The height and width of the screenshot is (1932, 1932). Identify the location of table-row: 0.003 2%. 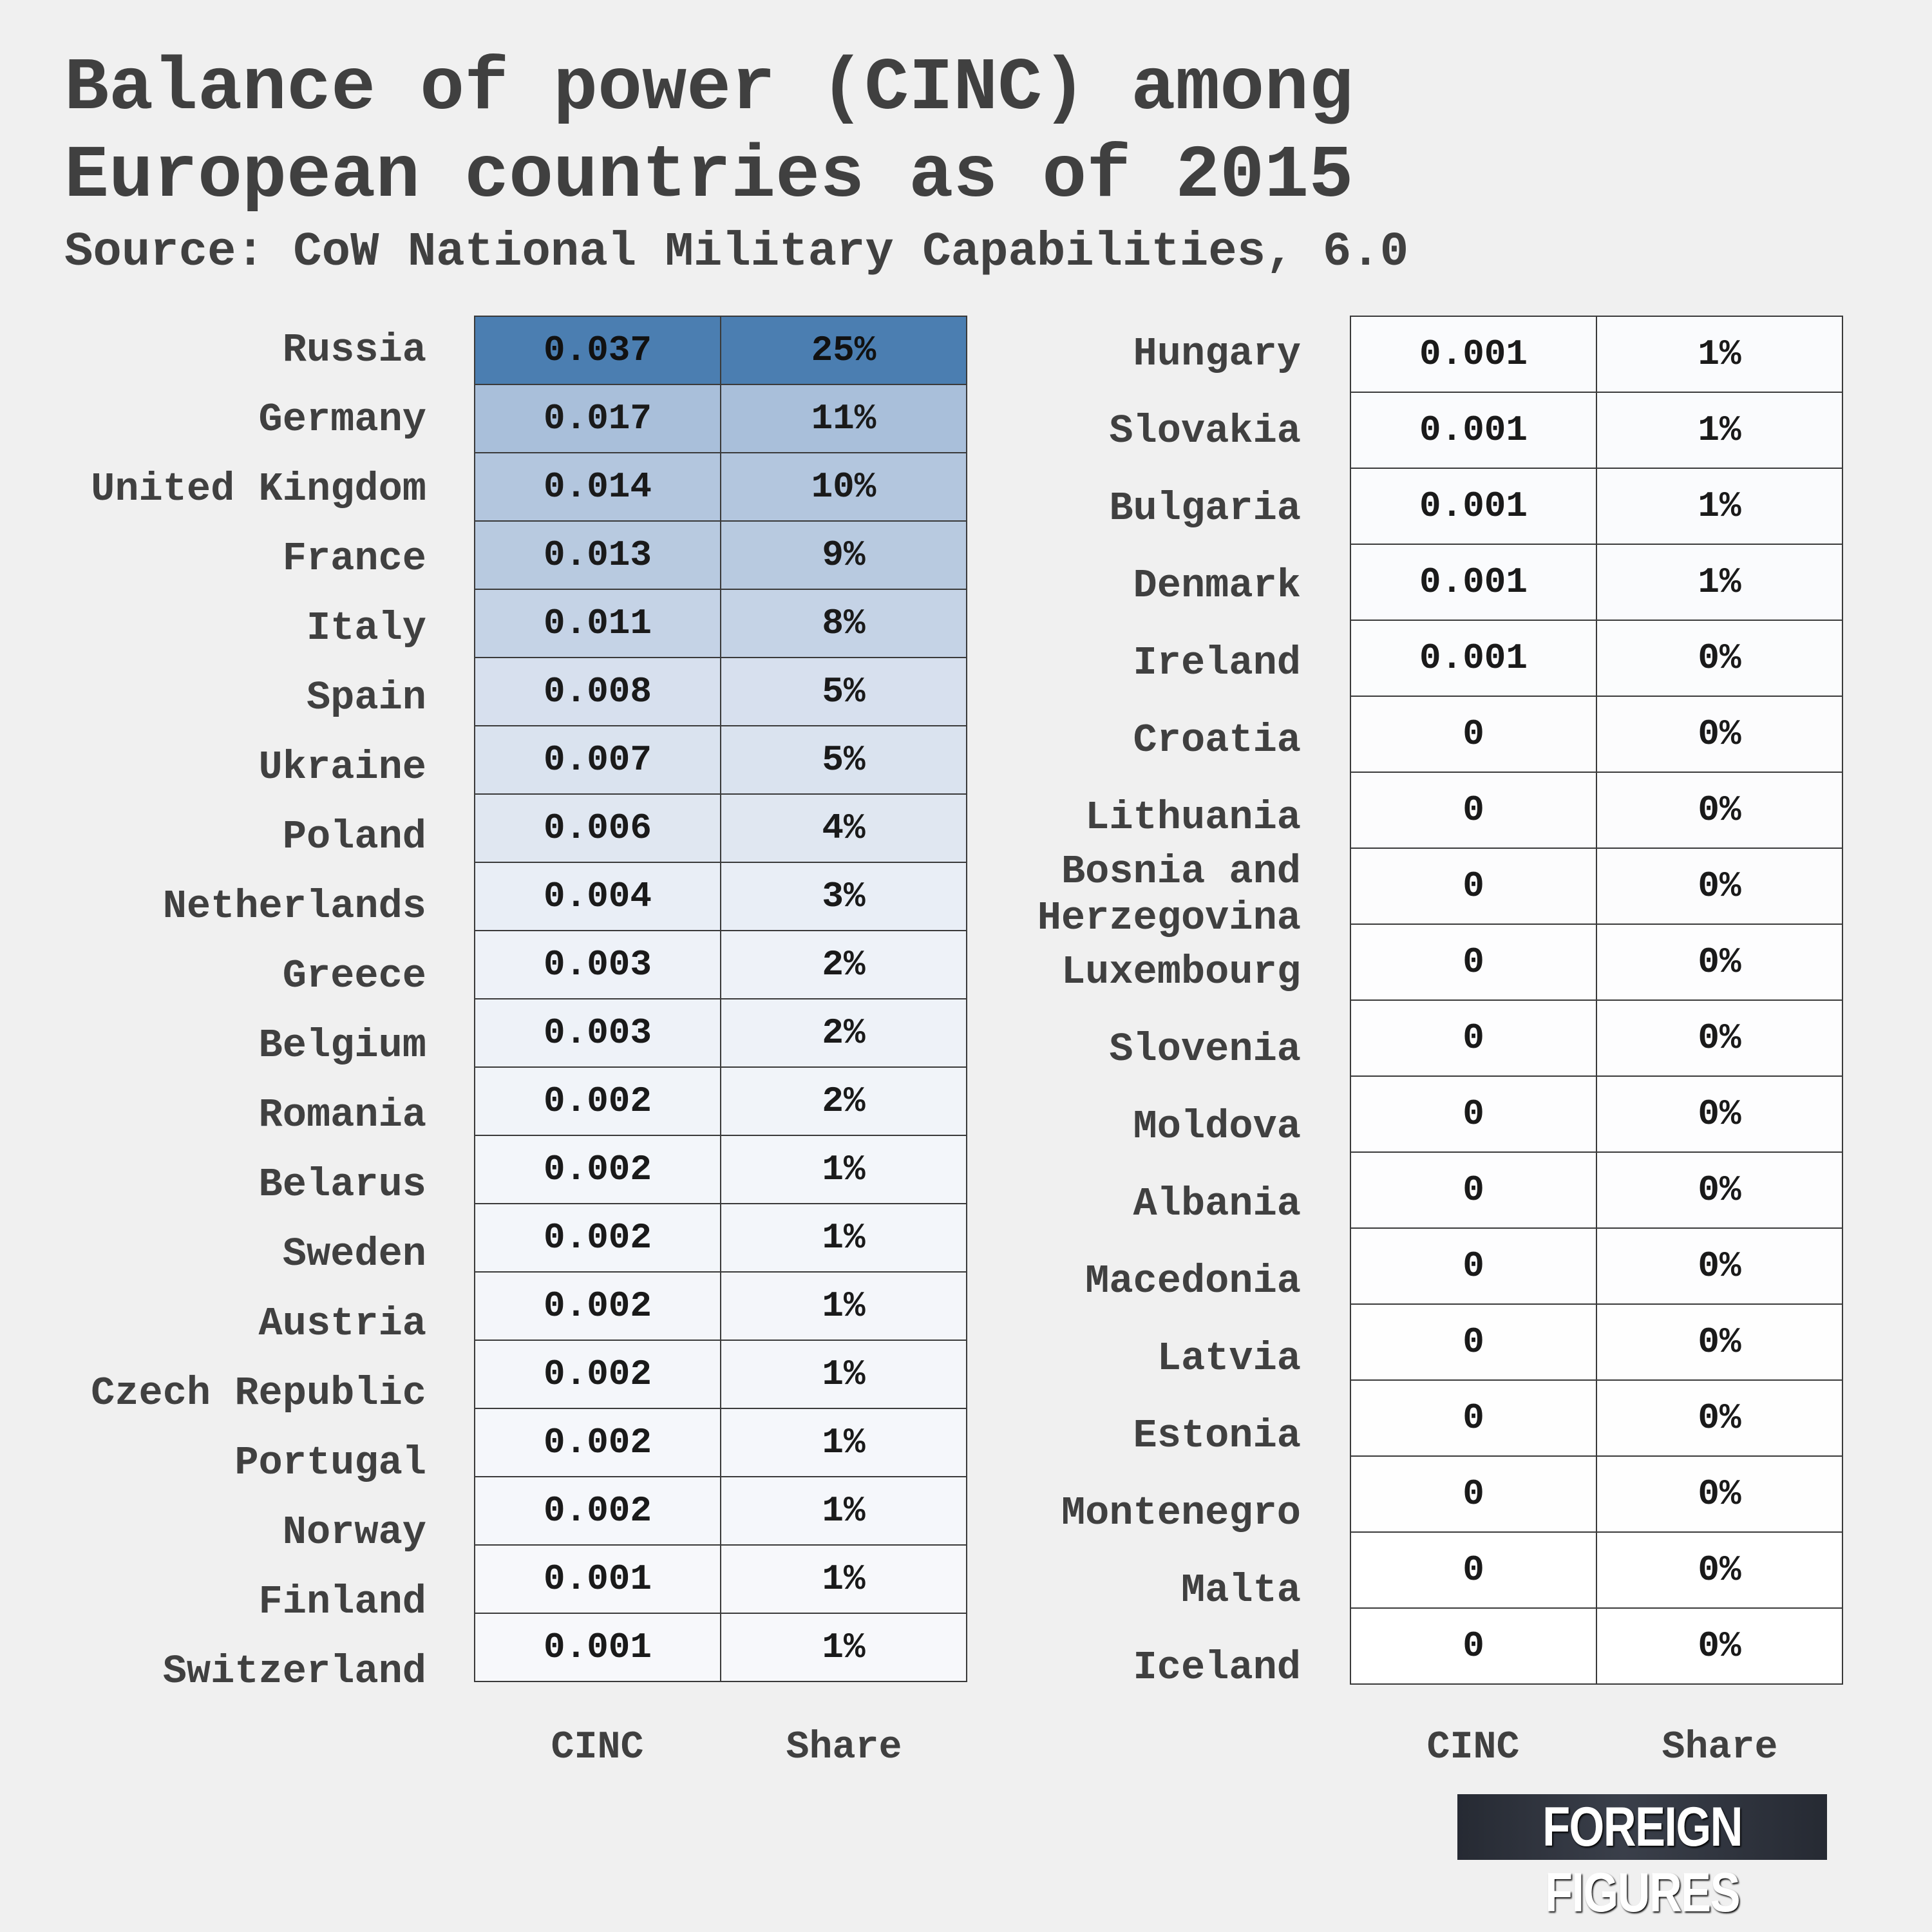
(720, 965).